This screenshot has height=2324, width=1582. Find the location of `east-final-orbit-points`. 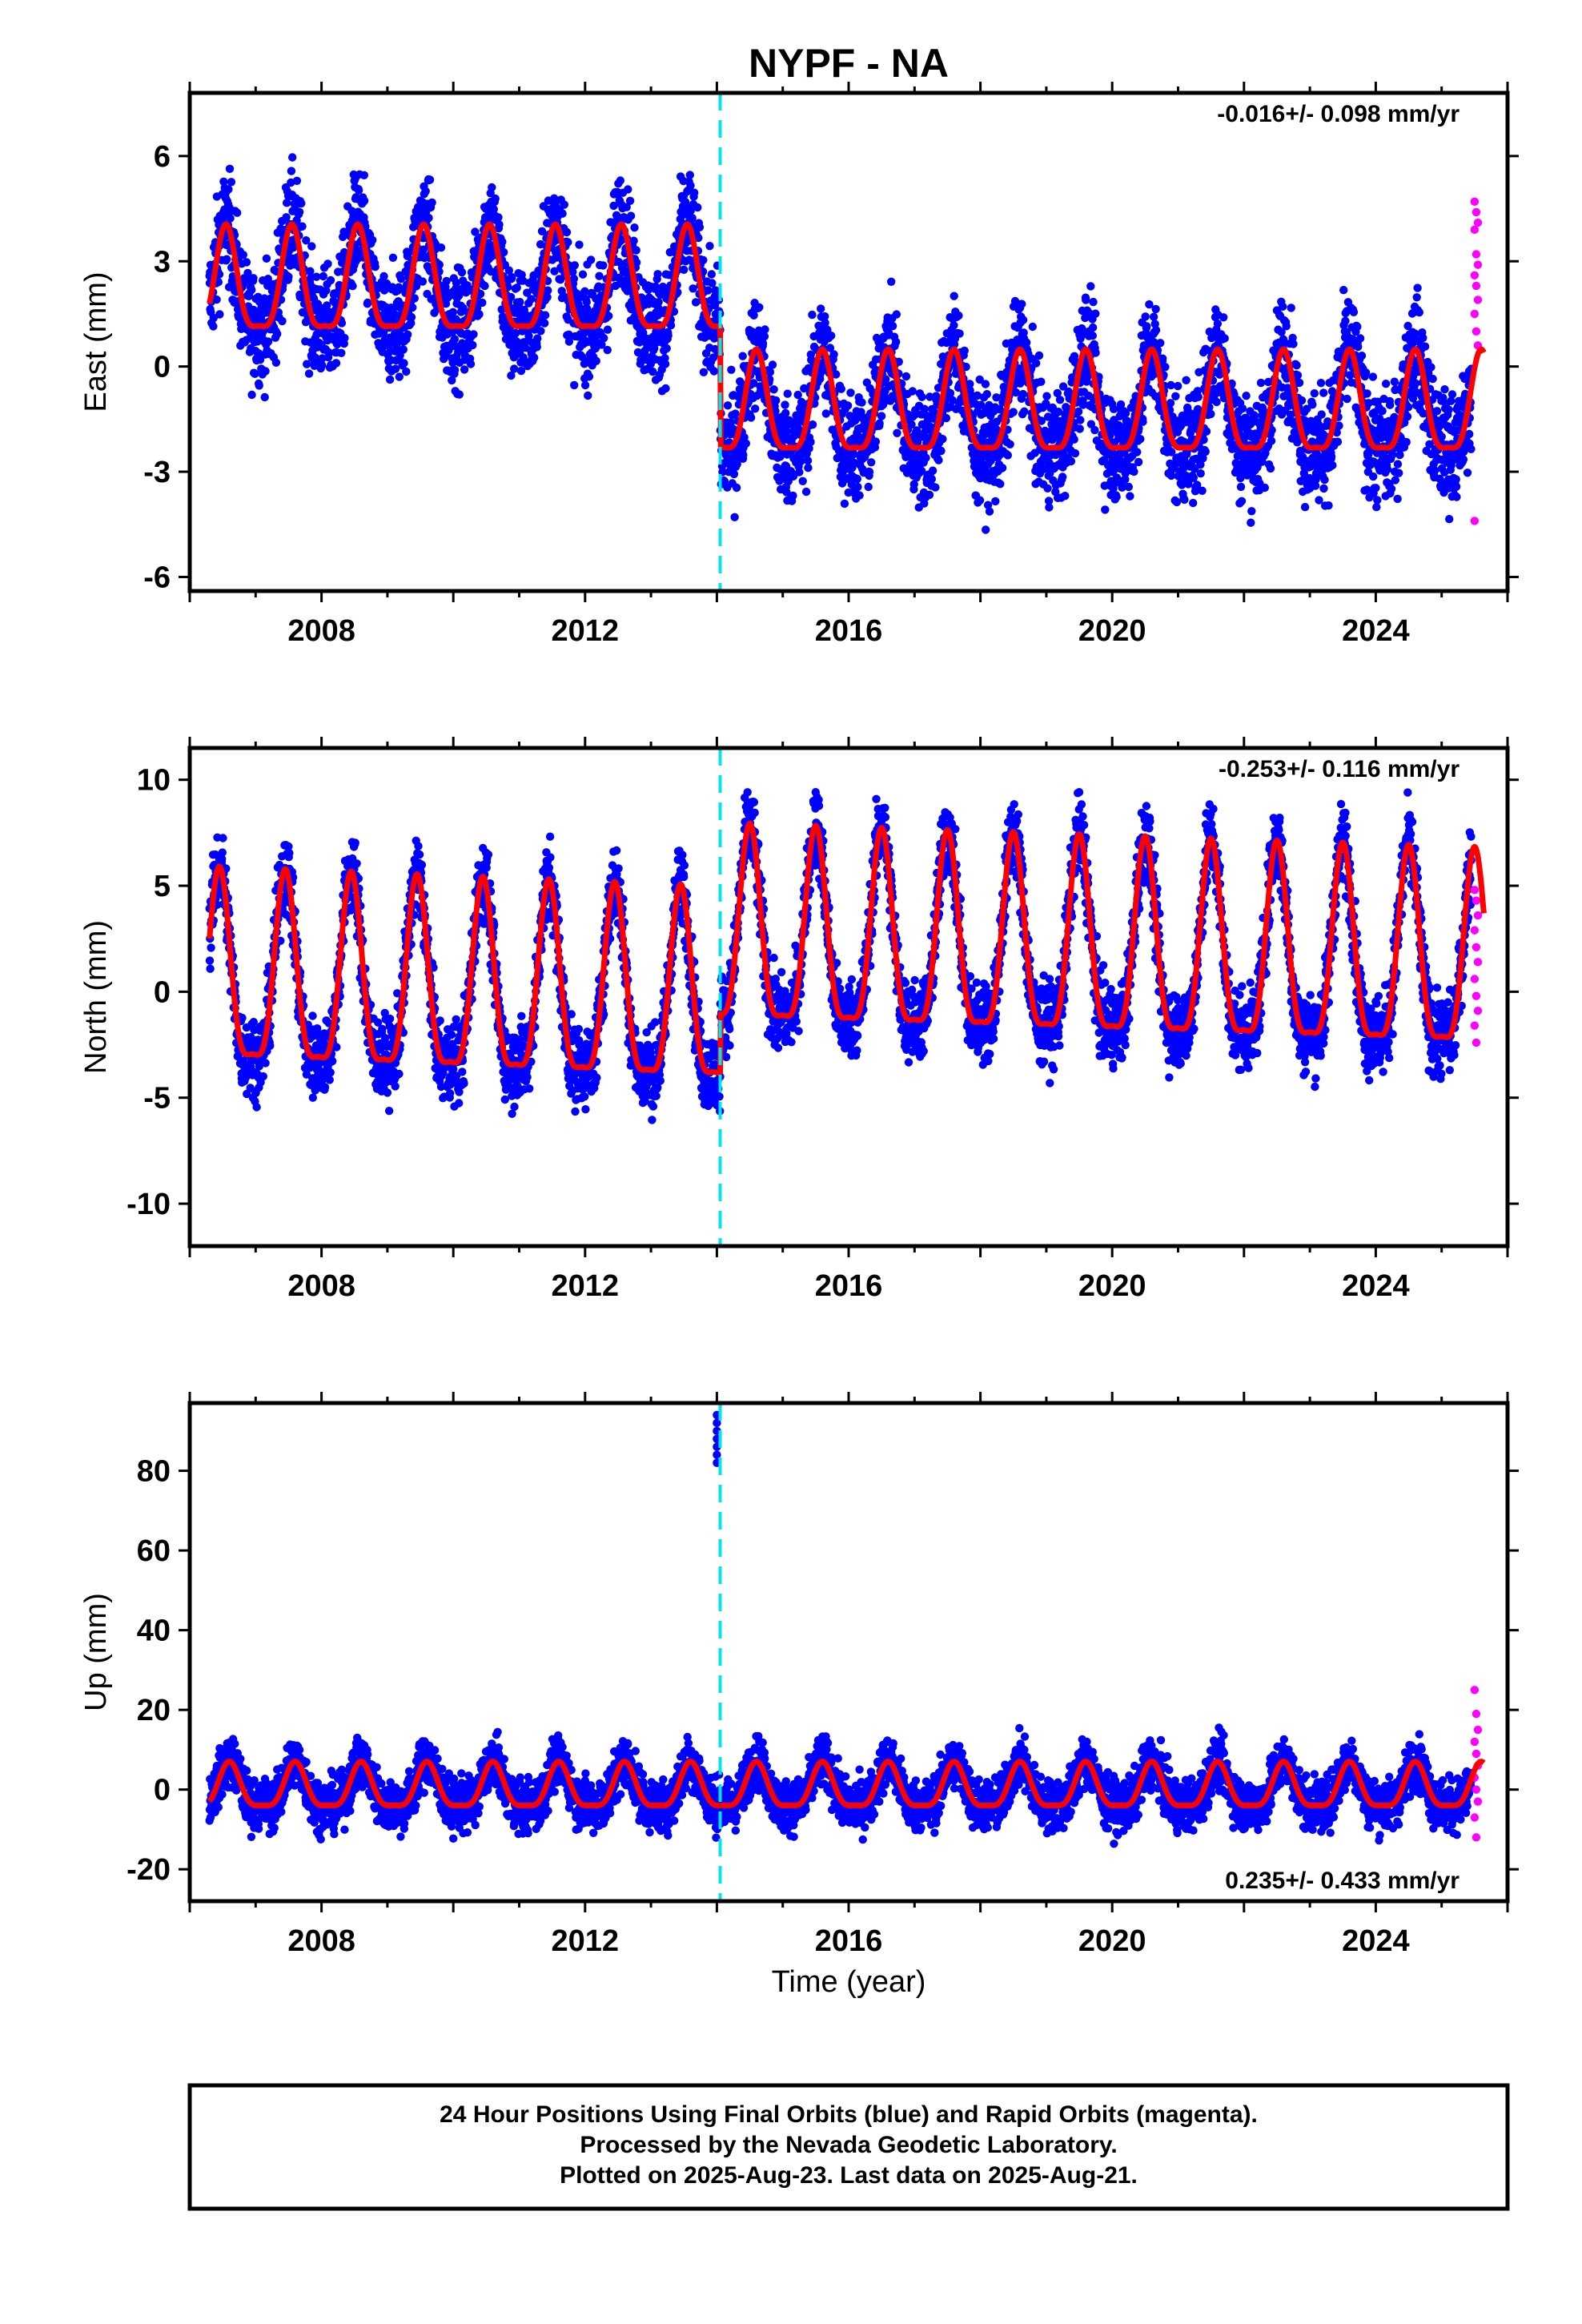

east-final-orbit-points is located at coordinates (841, 343).